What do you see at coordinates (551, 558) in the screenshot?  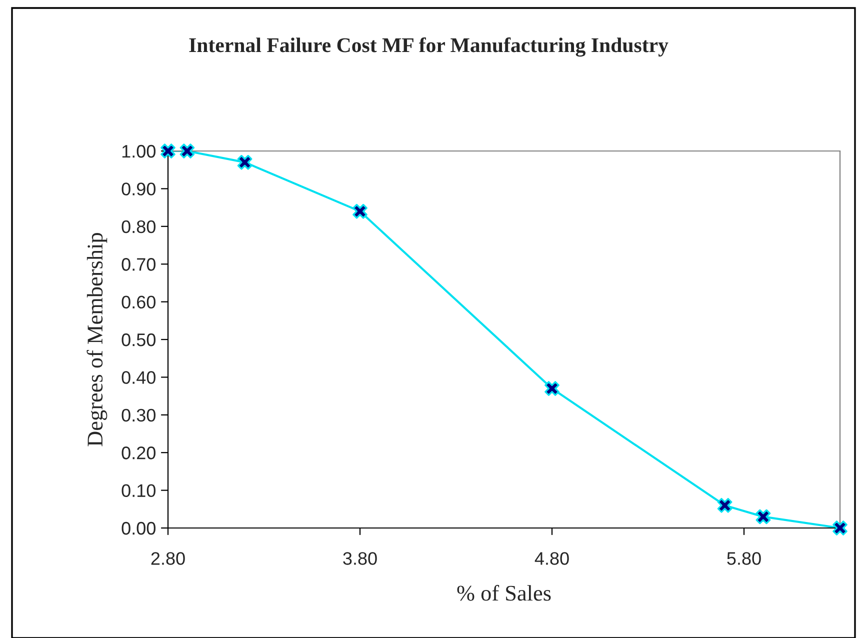 I see `x-tick-label: 4.80` at bounding box center [551, 558].